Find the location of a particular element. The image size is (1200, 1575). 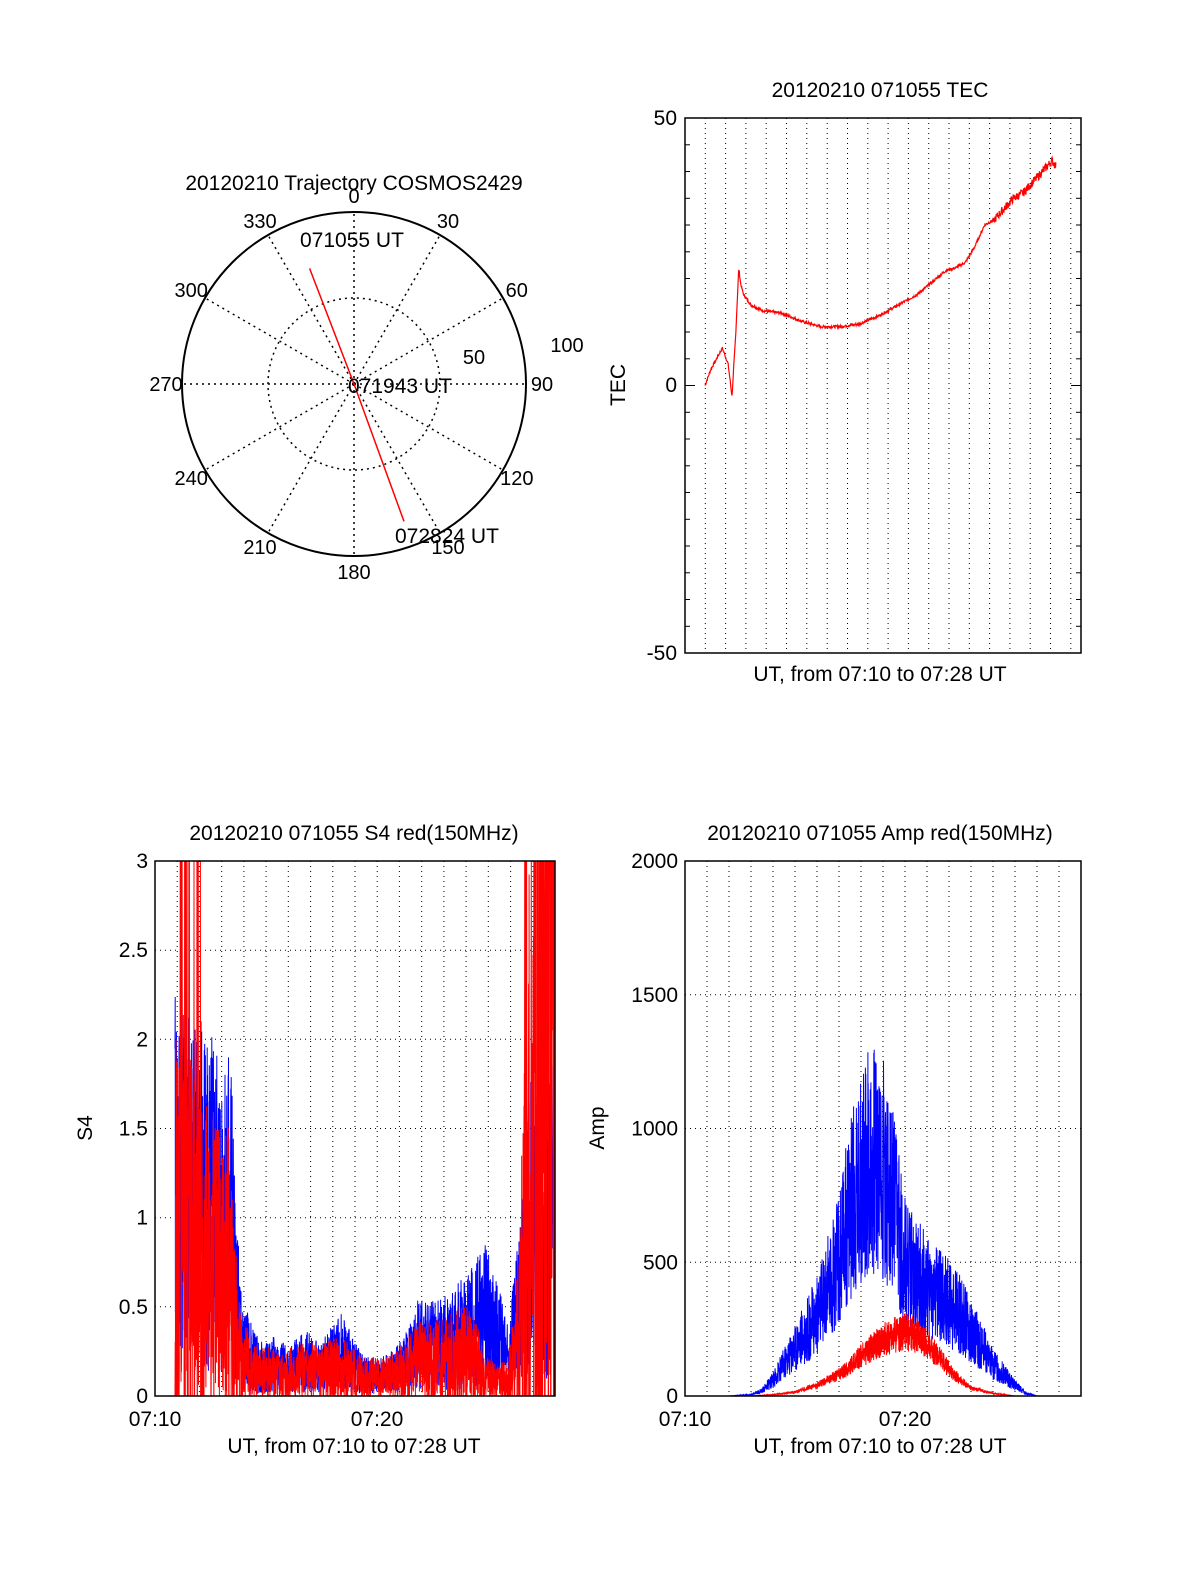

tec-grid is located at coordinates (888, 385).